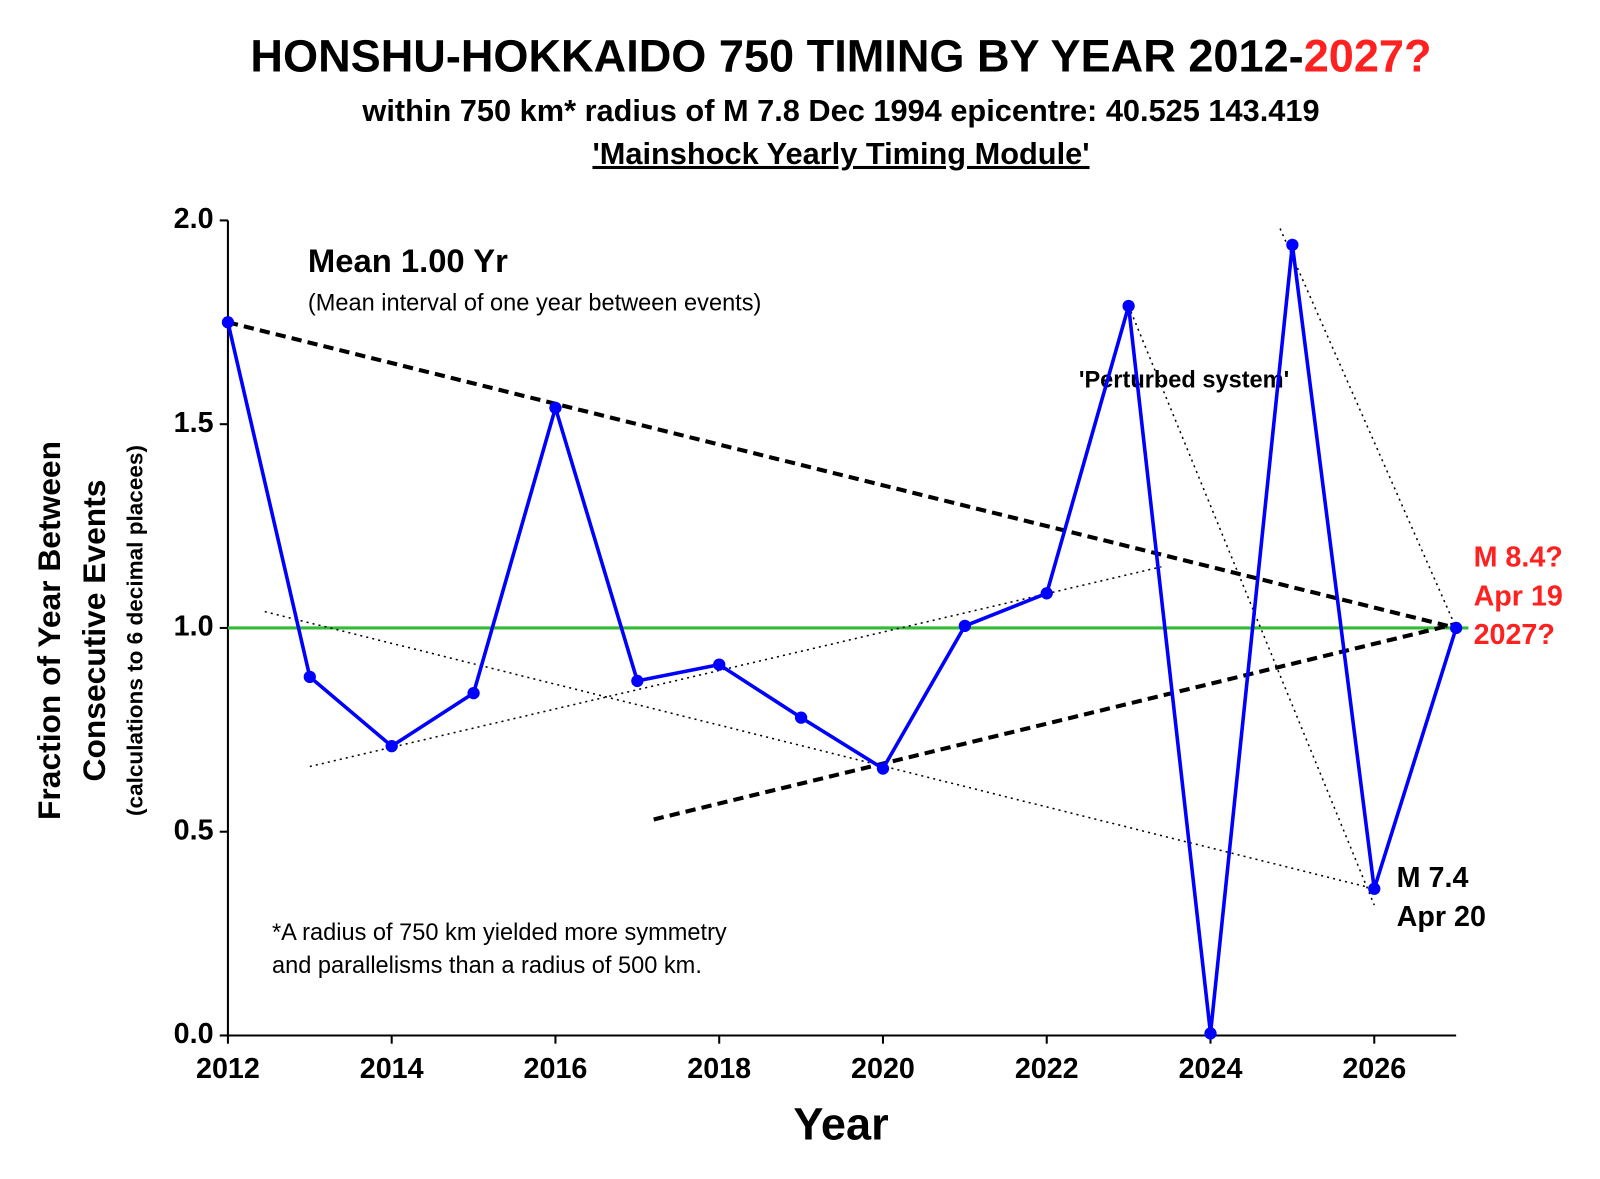 Image resolution: width=1600 pixels, height=1179 pixels. Describe the element at coordinates (194, 219) in the screenshot. I see `y-tick-label: 2.0` at that location.